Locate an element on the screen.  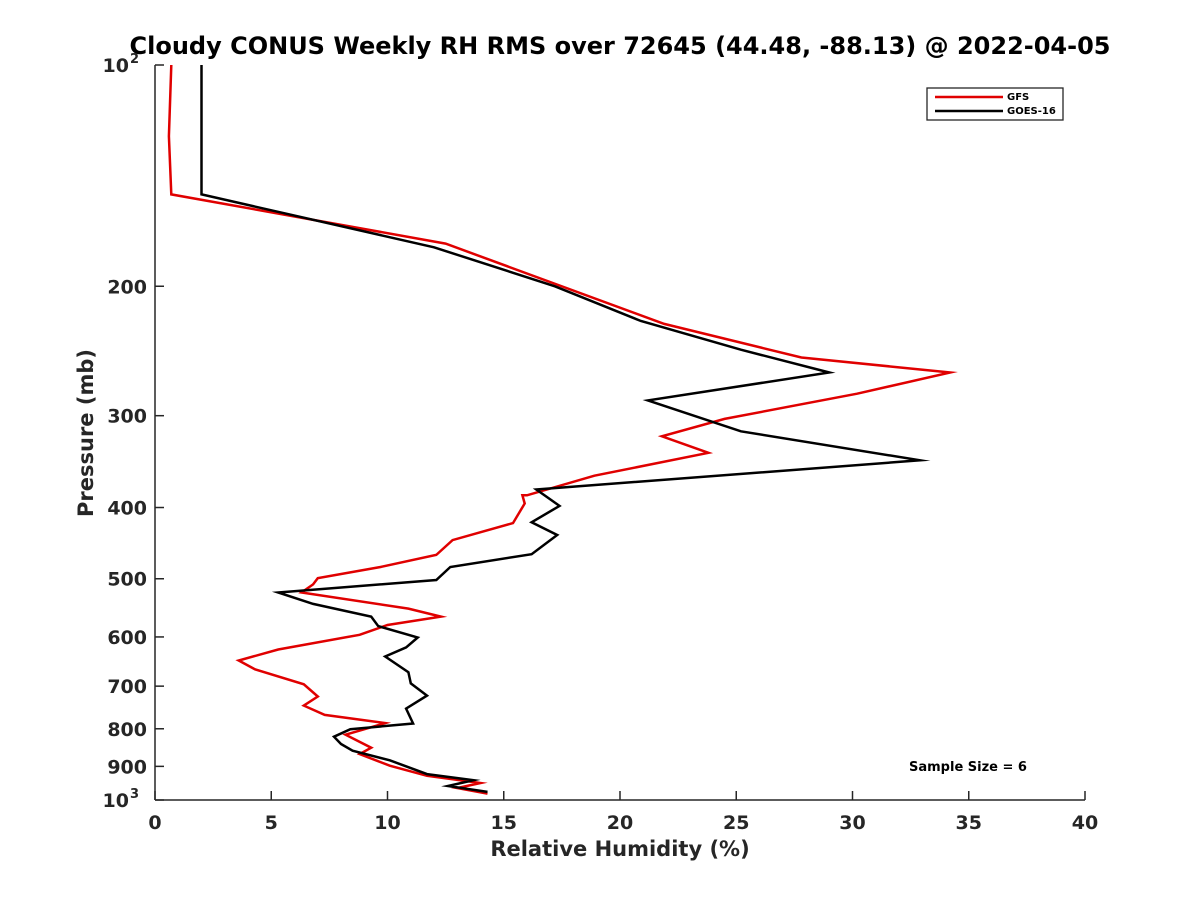
y-tick-label-exponent: 3 is located at coordinates (134, 794).